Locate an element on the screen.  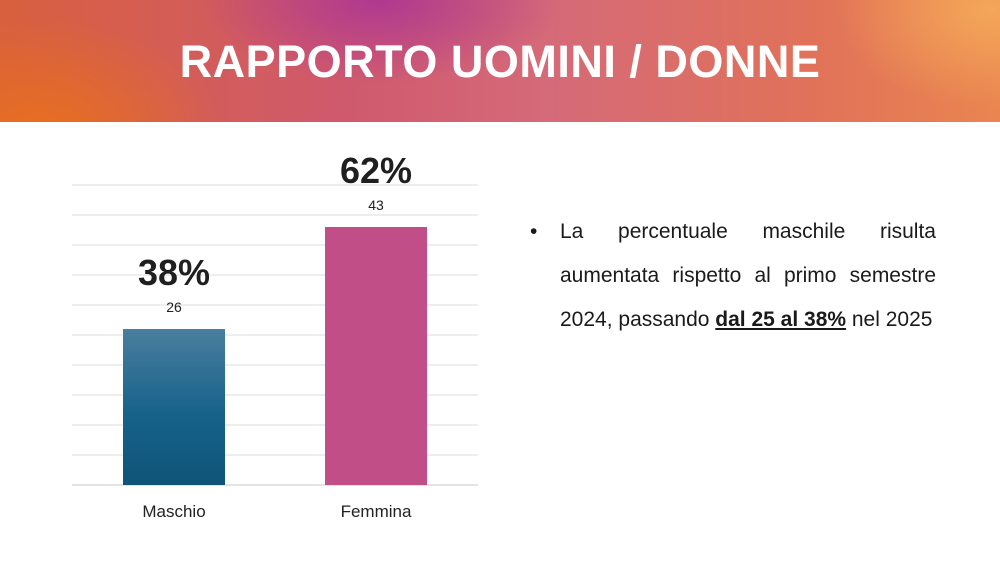
data-label: 43 is located at coordinates (376, 205).